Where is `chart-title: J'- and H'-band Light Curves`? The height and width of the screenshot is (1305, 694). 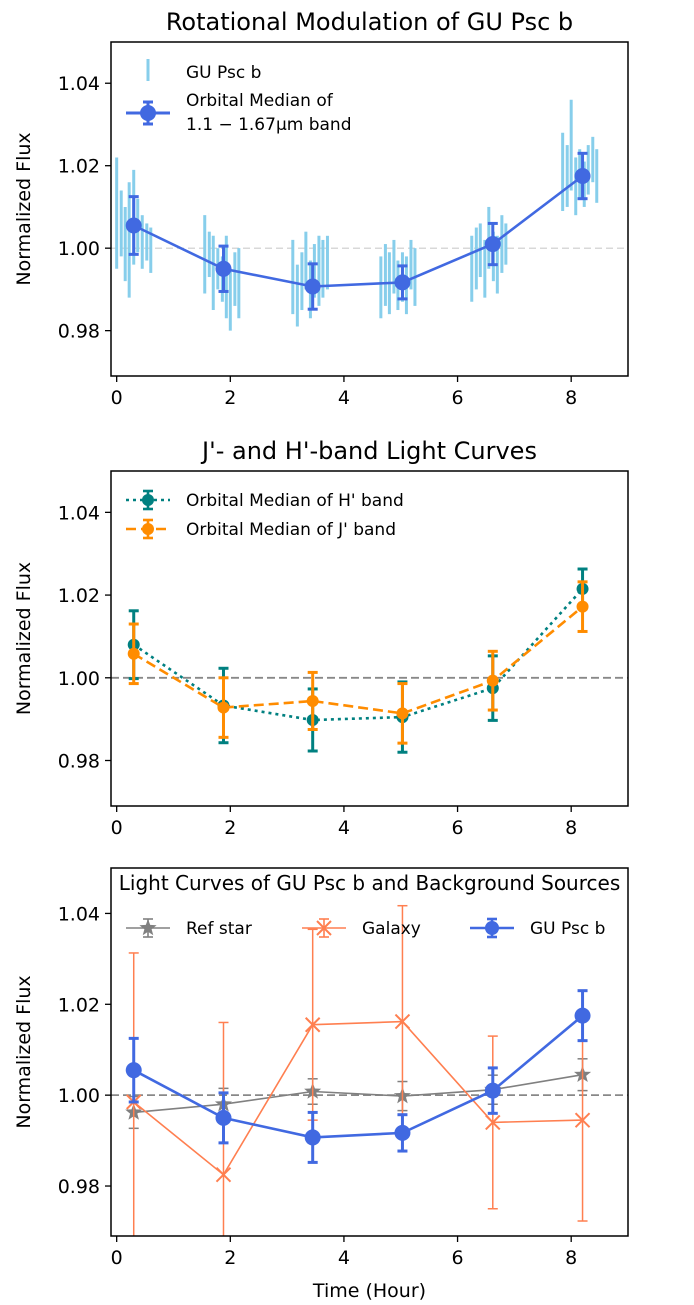 chart-title: J'- and H'-band Light Curves is located at coordinates (368, 451).